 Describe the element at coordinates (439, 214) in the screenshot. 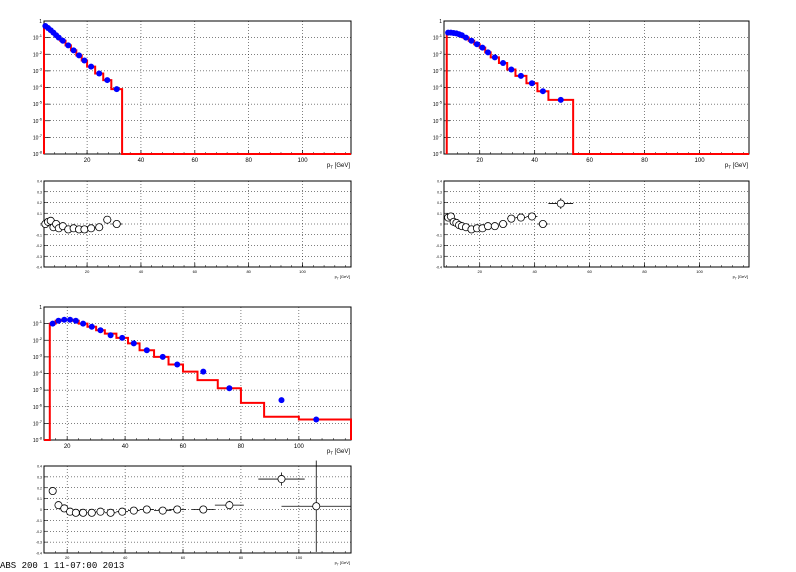

I see `y-tick-label: 0.1` at that location.